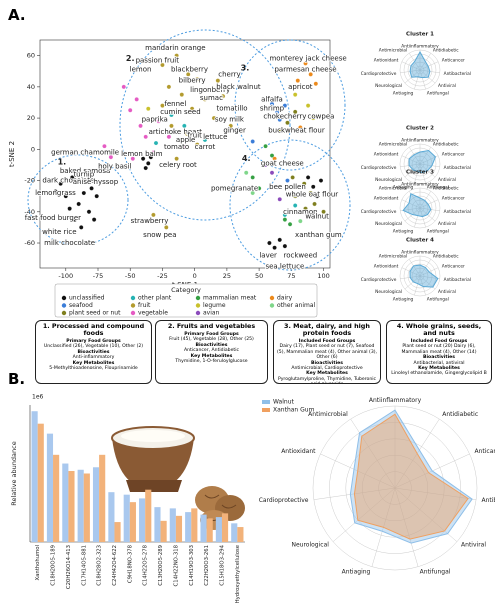  Describe the element at coordinates (305, 70) in the screenshot. I see `food-label: parmesan cheese` at that location.